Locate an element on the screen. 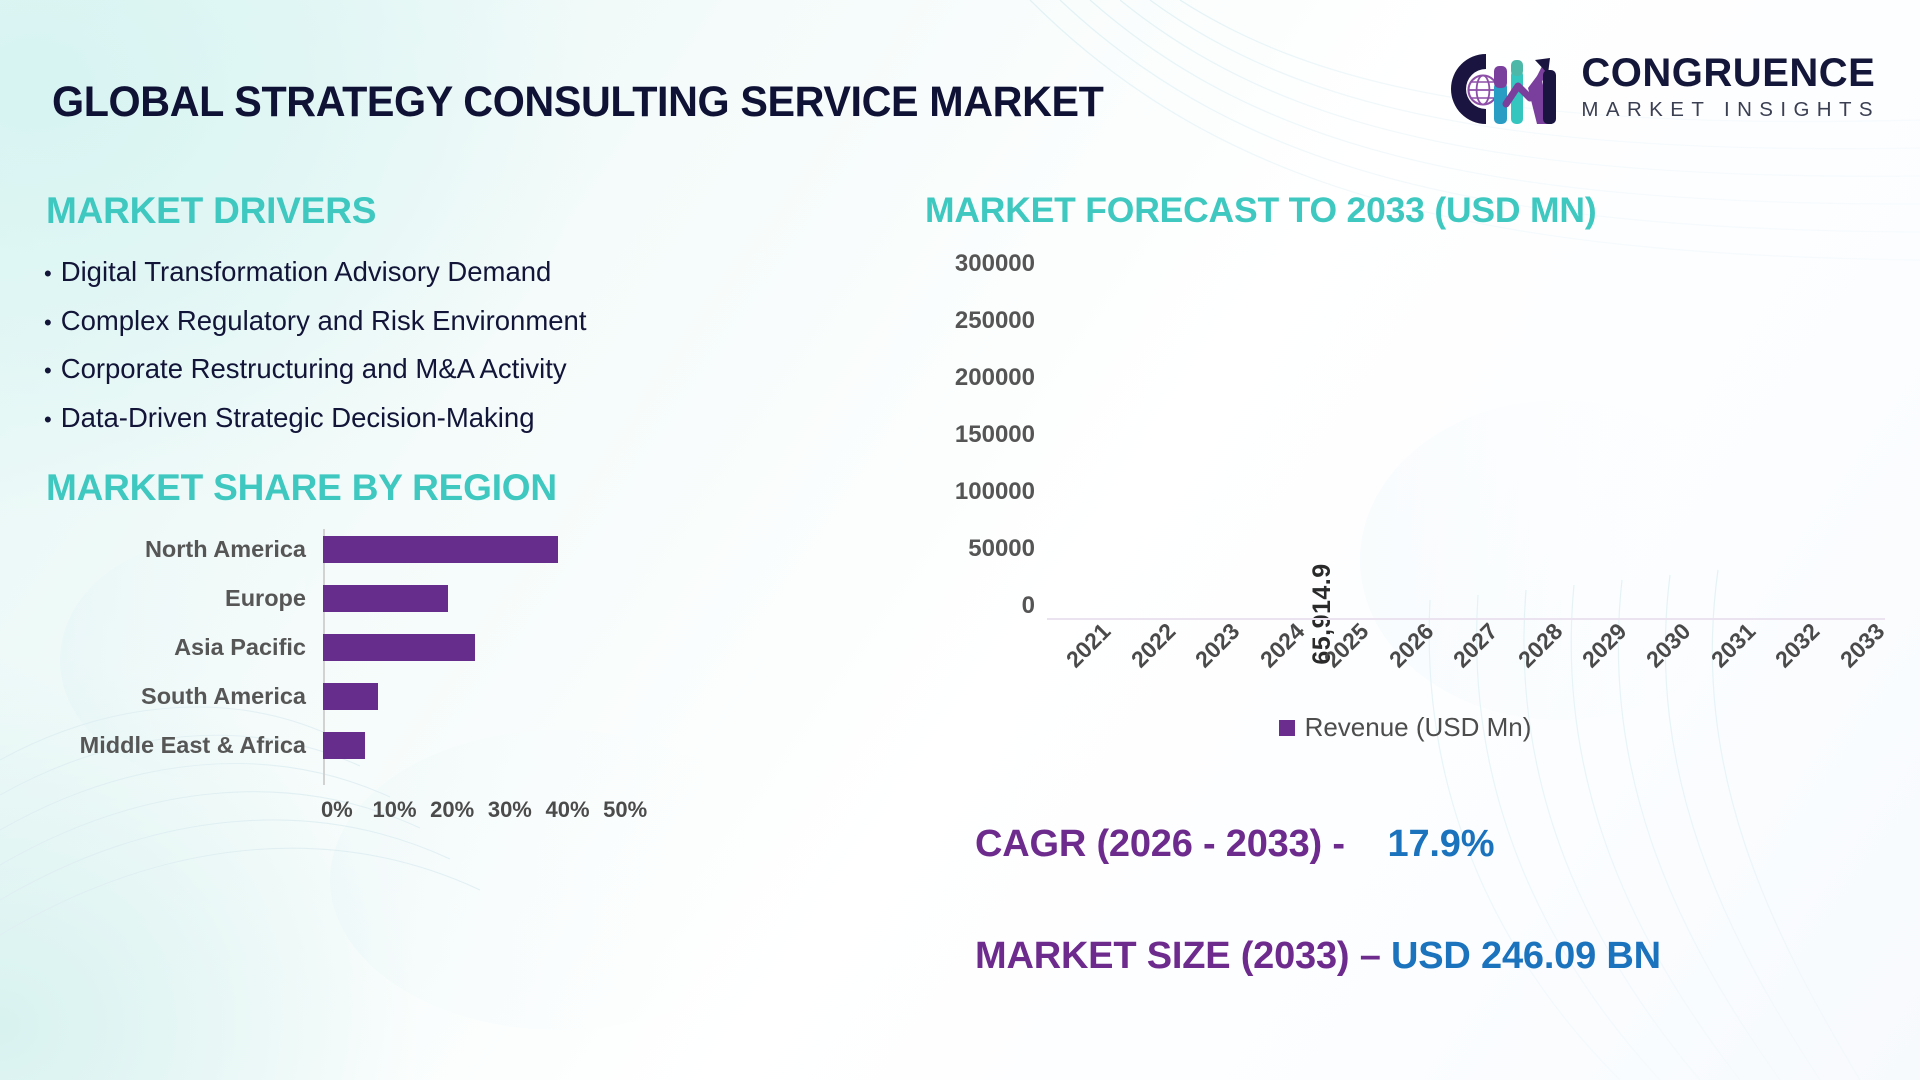 This screenshot has height=1080, width=1920. cagr-stat: CAGR (2026 - 2033) - 17.9% is located at coordinates (1234, 844).